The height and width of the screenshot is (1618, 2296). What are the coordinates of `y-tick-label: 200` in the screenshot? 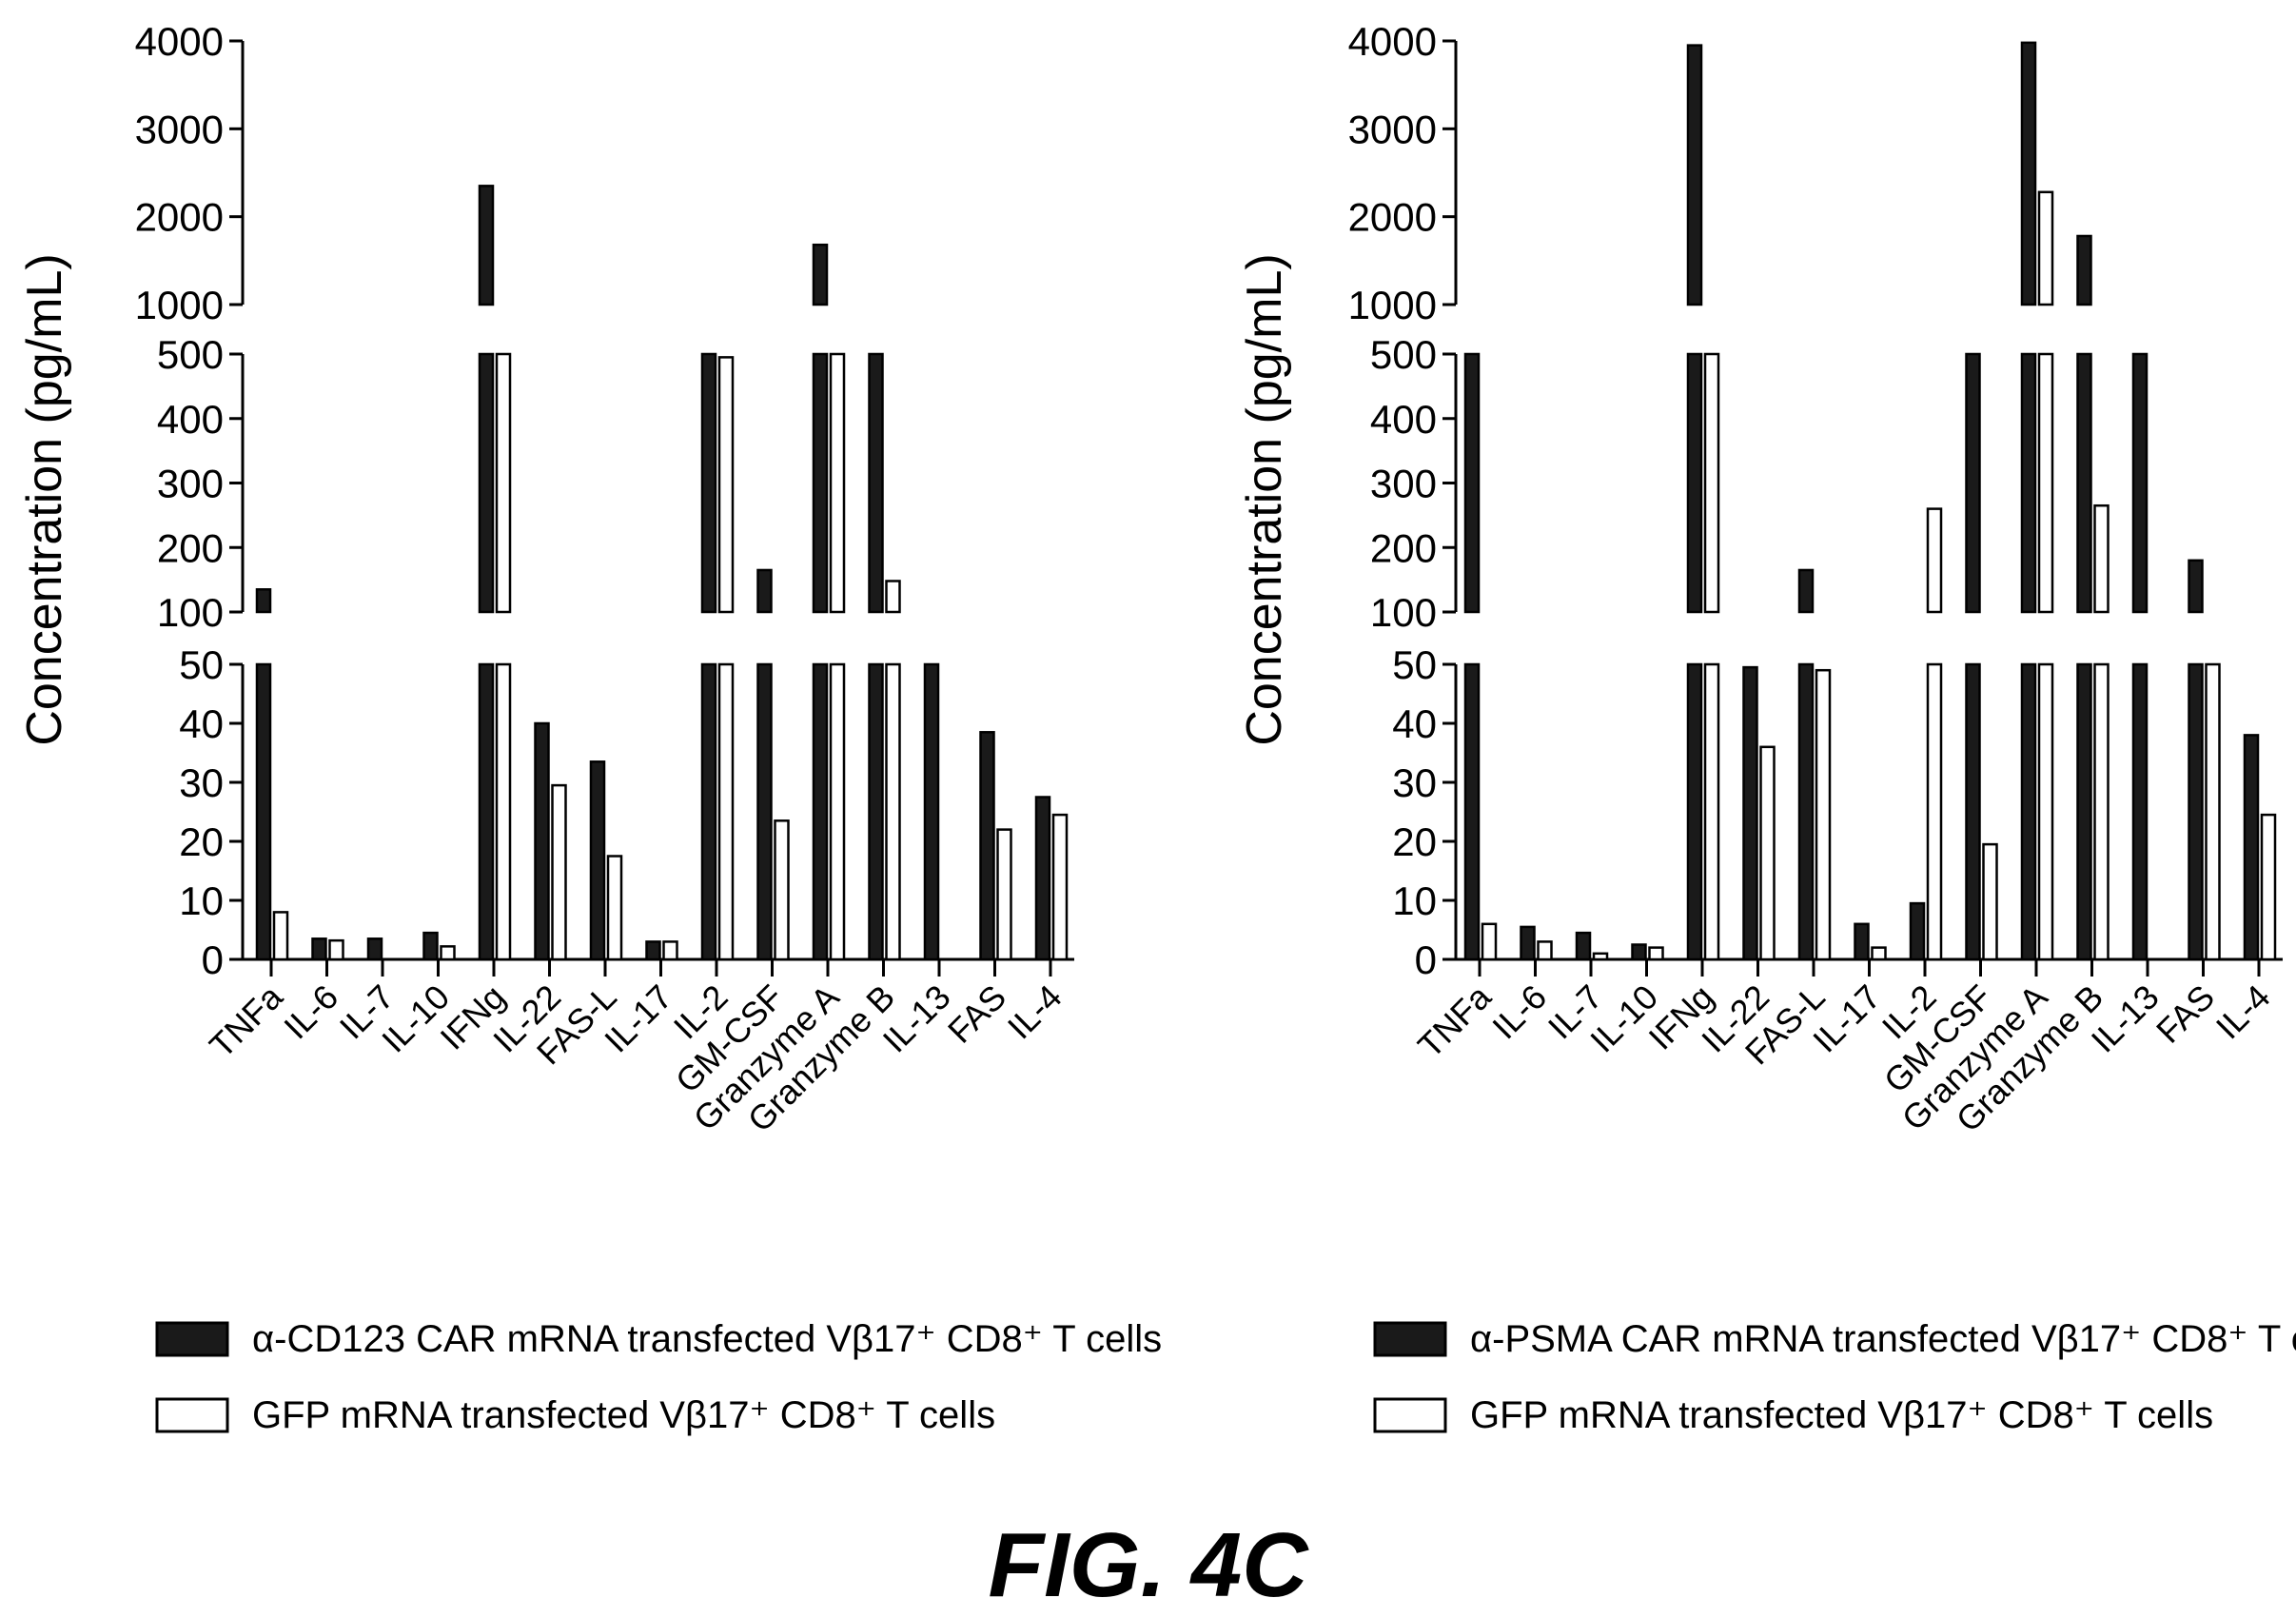 It's located at (190, 547).